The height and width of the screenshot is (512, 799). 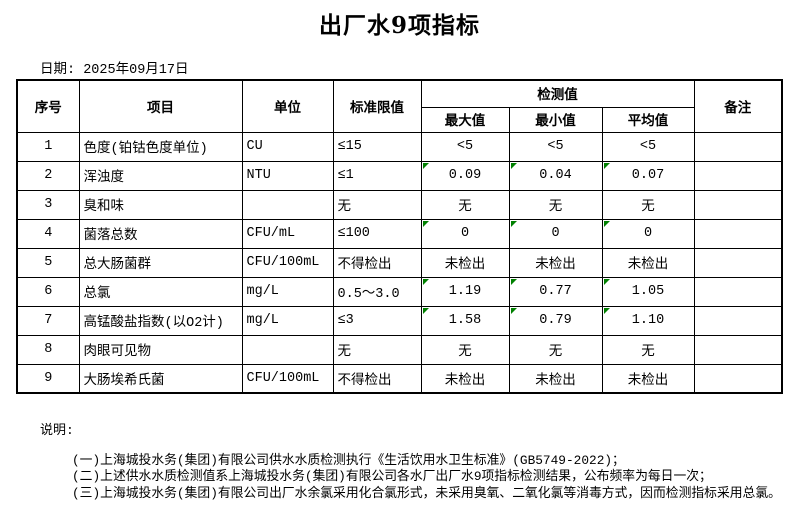 I want to click on table-row: 2 浑浊度 NTU ≤1 0.09 0.04 0.07, so click(x=399, y=175).